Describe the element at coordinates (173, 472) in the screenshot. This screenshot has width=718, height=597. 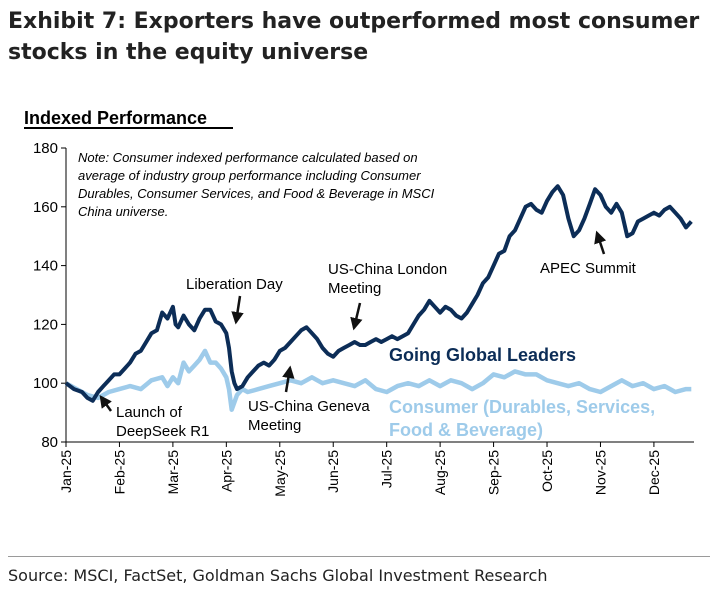
I see `x-tick-label: Mar-25` at that location.